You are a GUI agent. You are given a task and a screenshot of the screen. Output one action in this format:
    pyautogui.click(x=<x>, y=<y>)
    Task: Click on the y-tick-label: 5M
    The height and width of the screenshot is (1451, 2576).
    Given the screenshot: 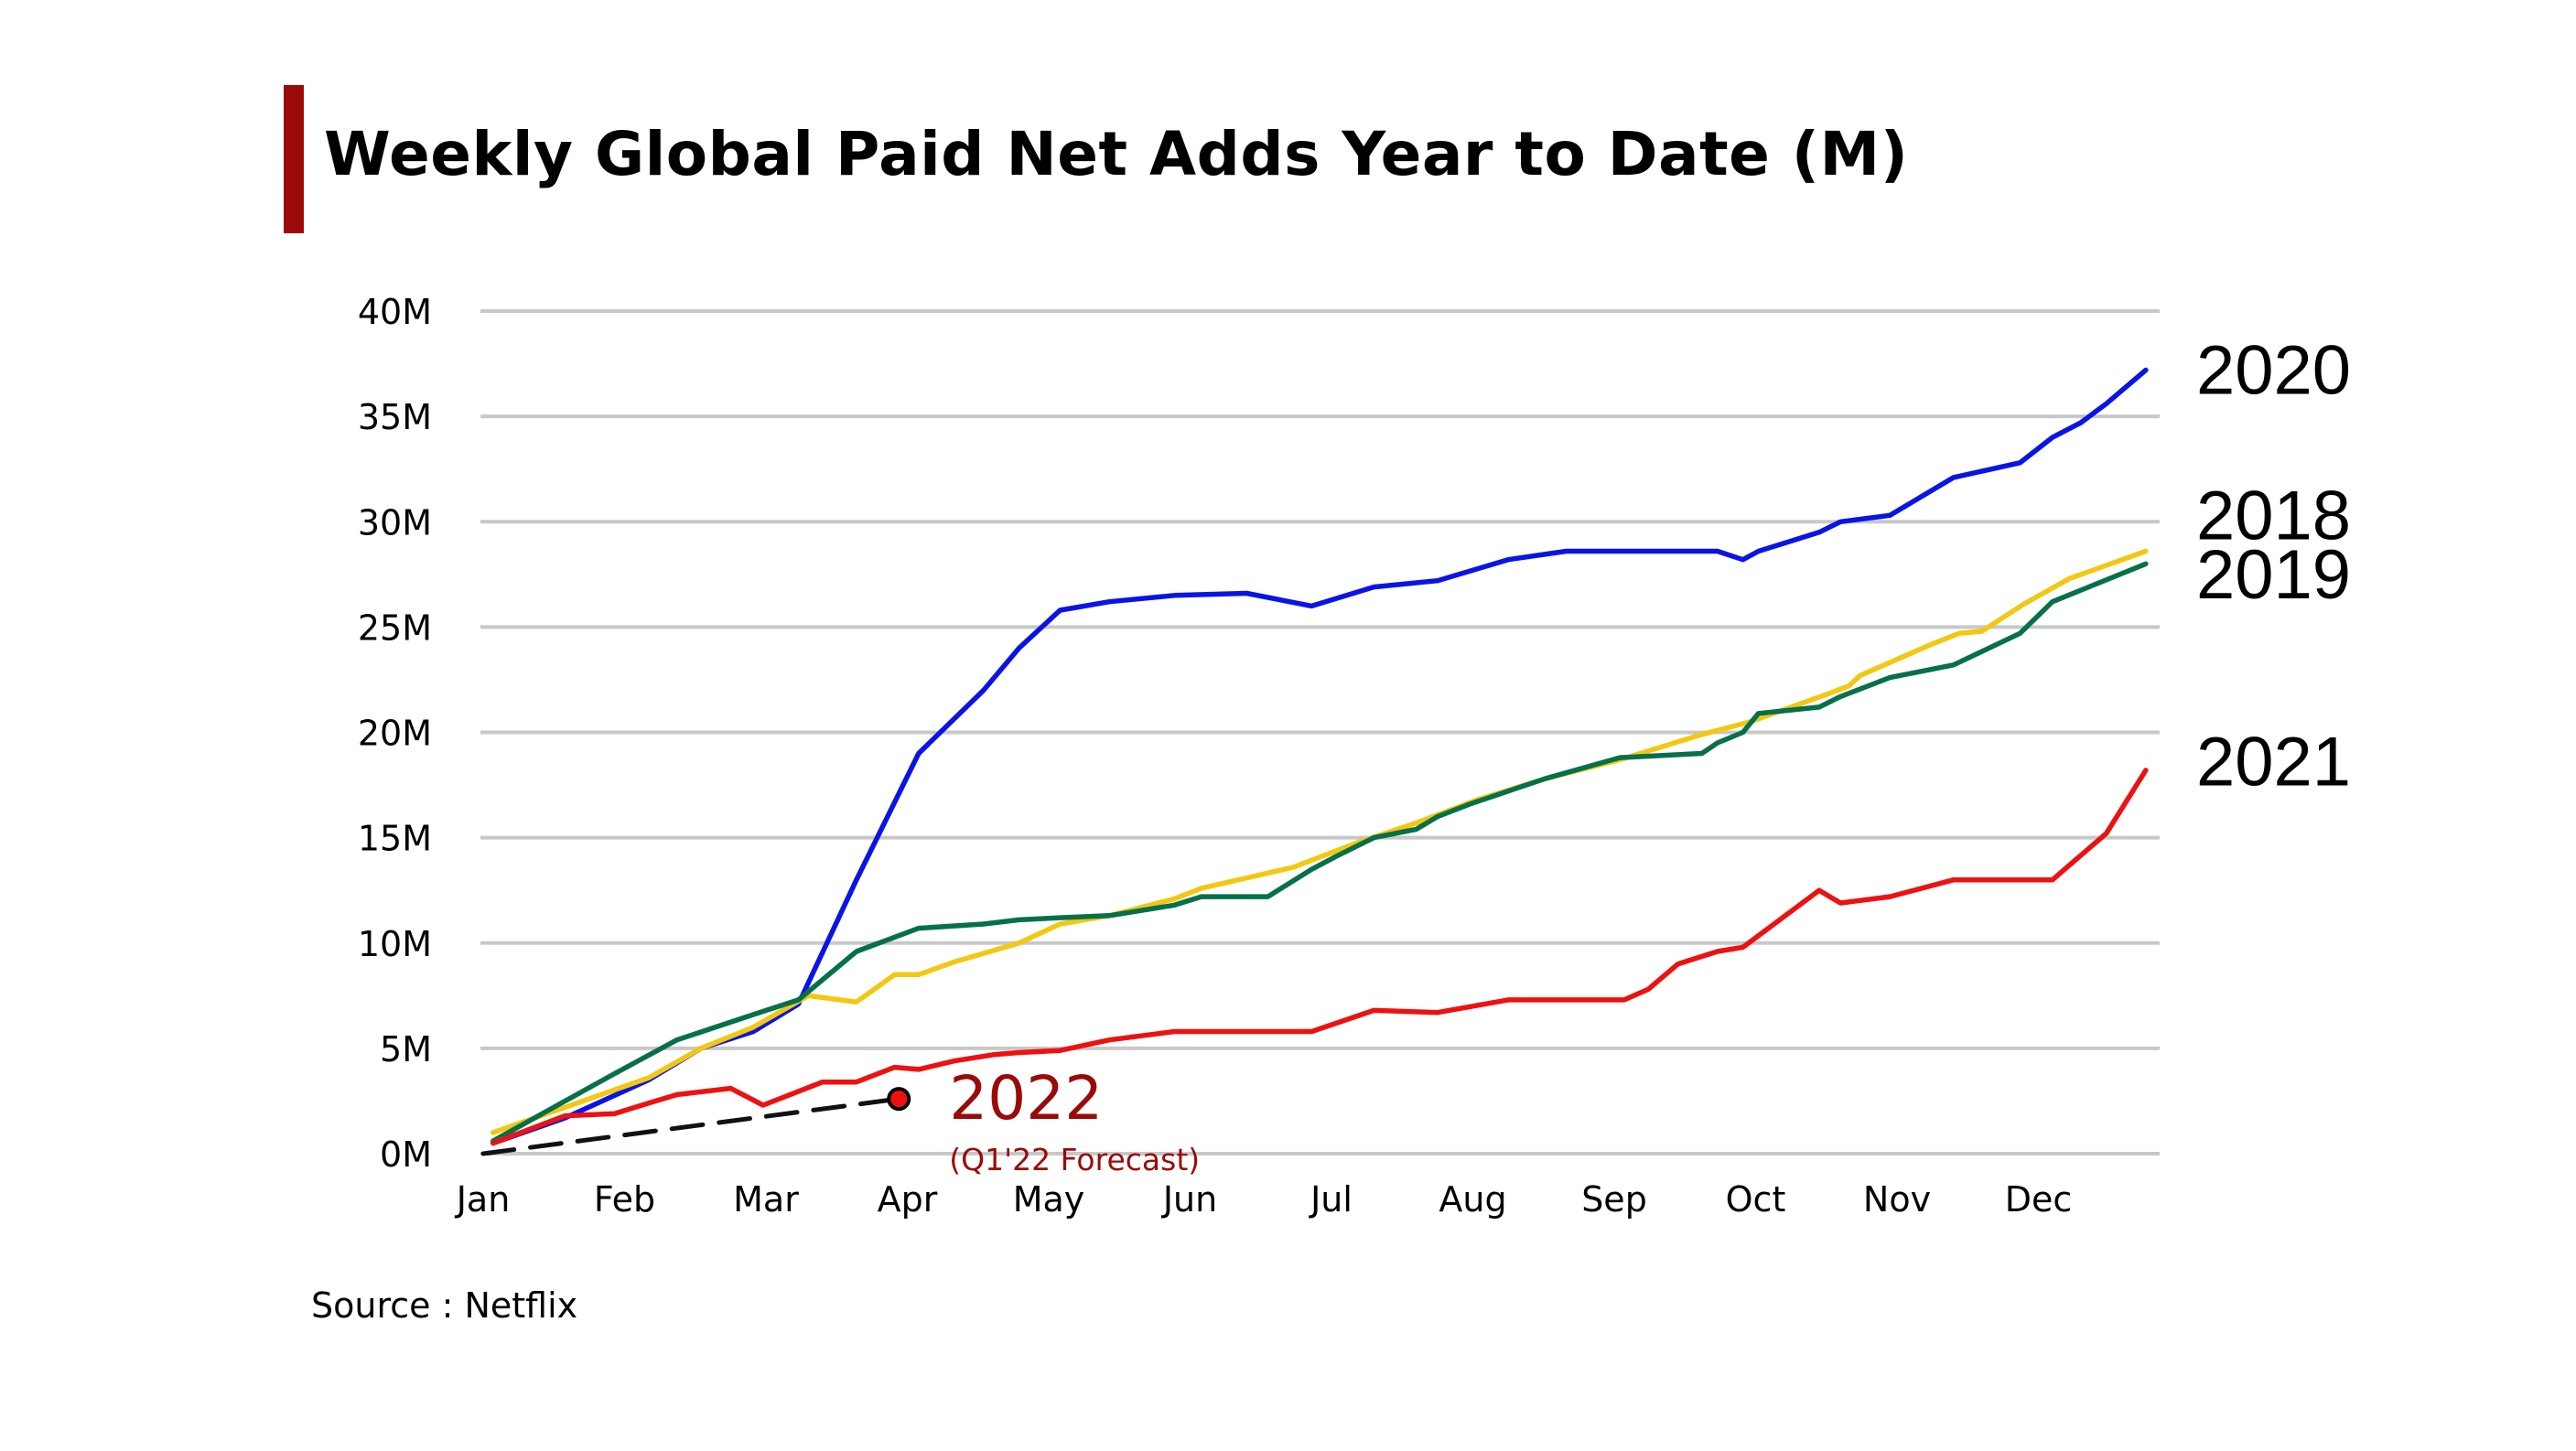 What is the action you would take?
    pyautogui.click(x=406, y=1049)
    